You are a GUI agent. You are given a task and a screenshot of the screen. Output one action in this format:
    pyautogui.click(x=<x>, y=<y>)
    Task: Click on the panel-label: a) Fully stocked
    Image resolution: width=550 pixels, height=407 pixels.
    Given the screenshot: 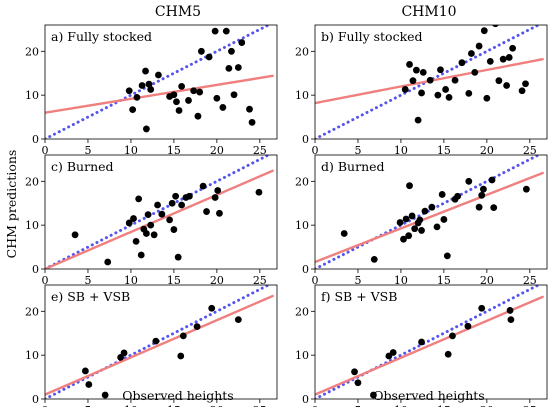 What is the action you would take?
    pyautogui.click(x=101, y=36)
    